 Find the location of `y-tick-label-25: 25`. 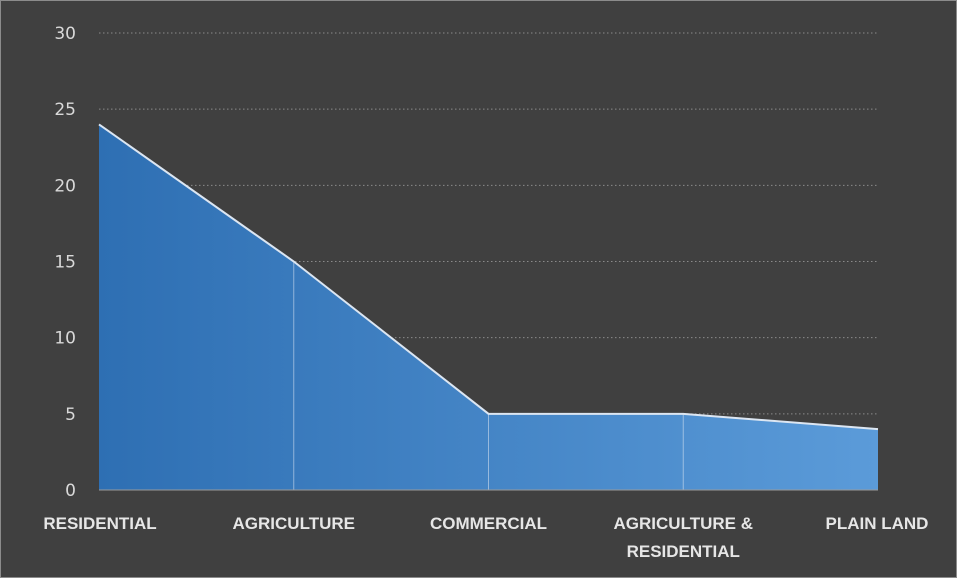

y-tick-label-25: 25 is located at coordinates (65, 110).